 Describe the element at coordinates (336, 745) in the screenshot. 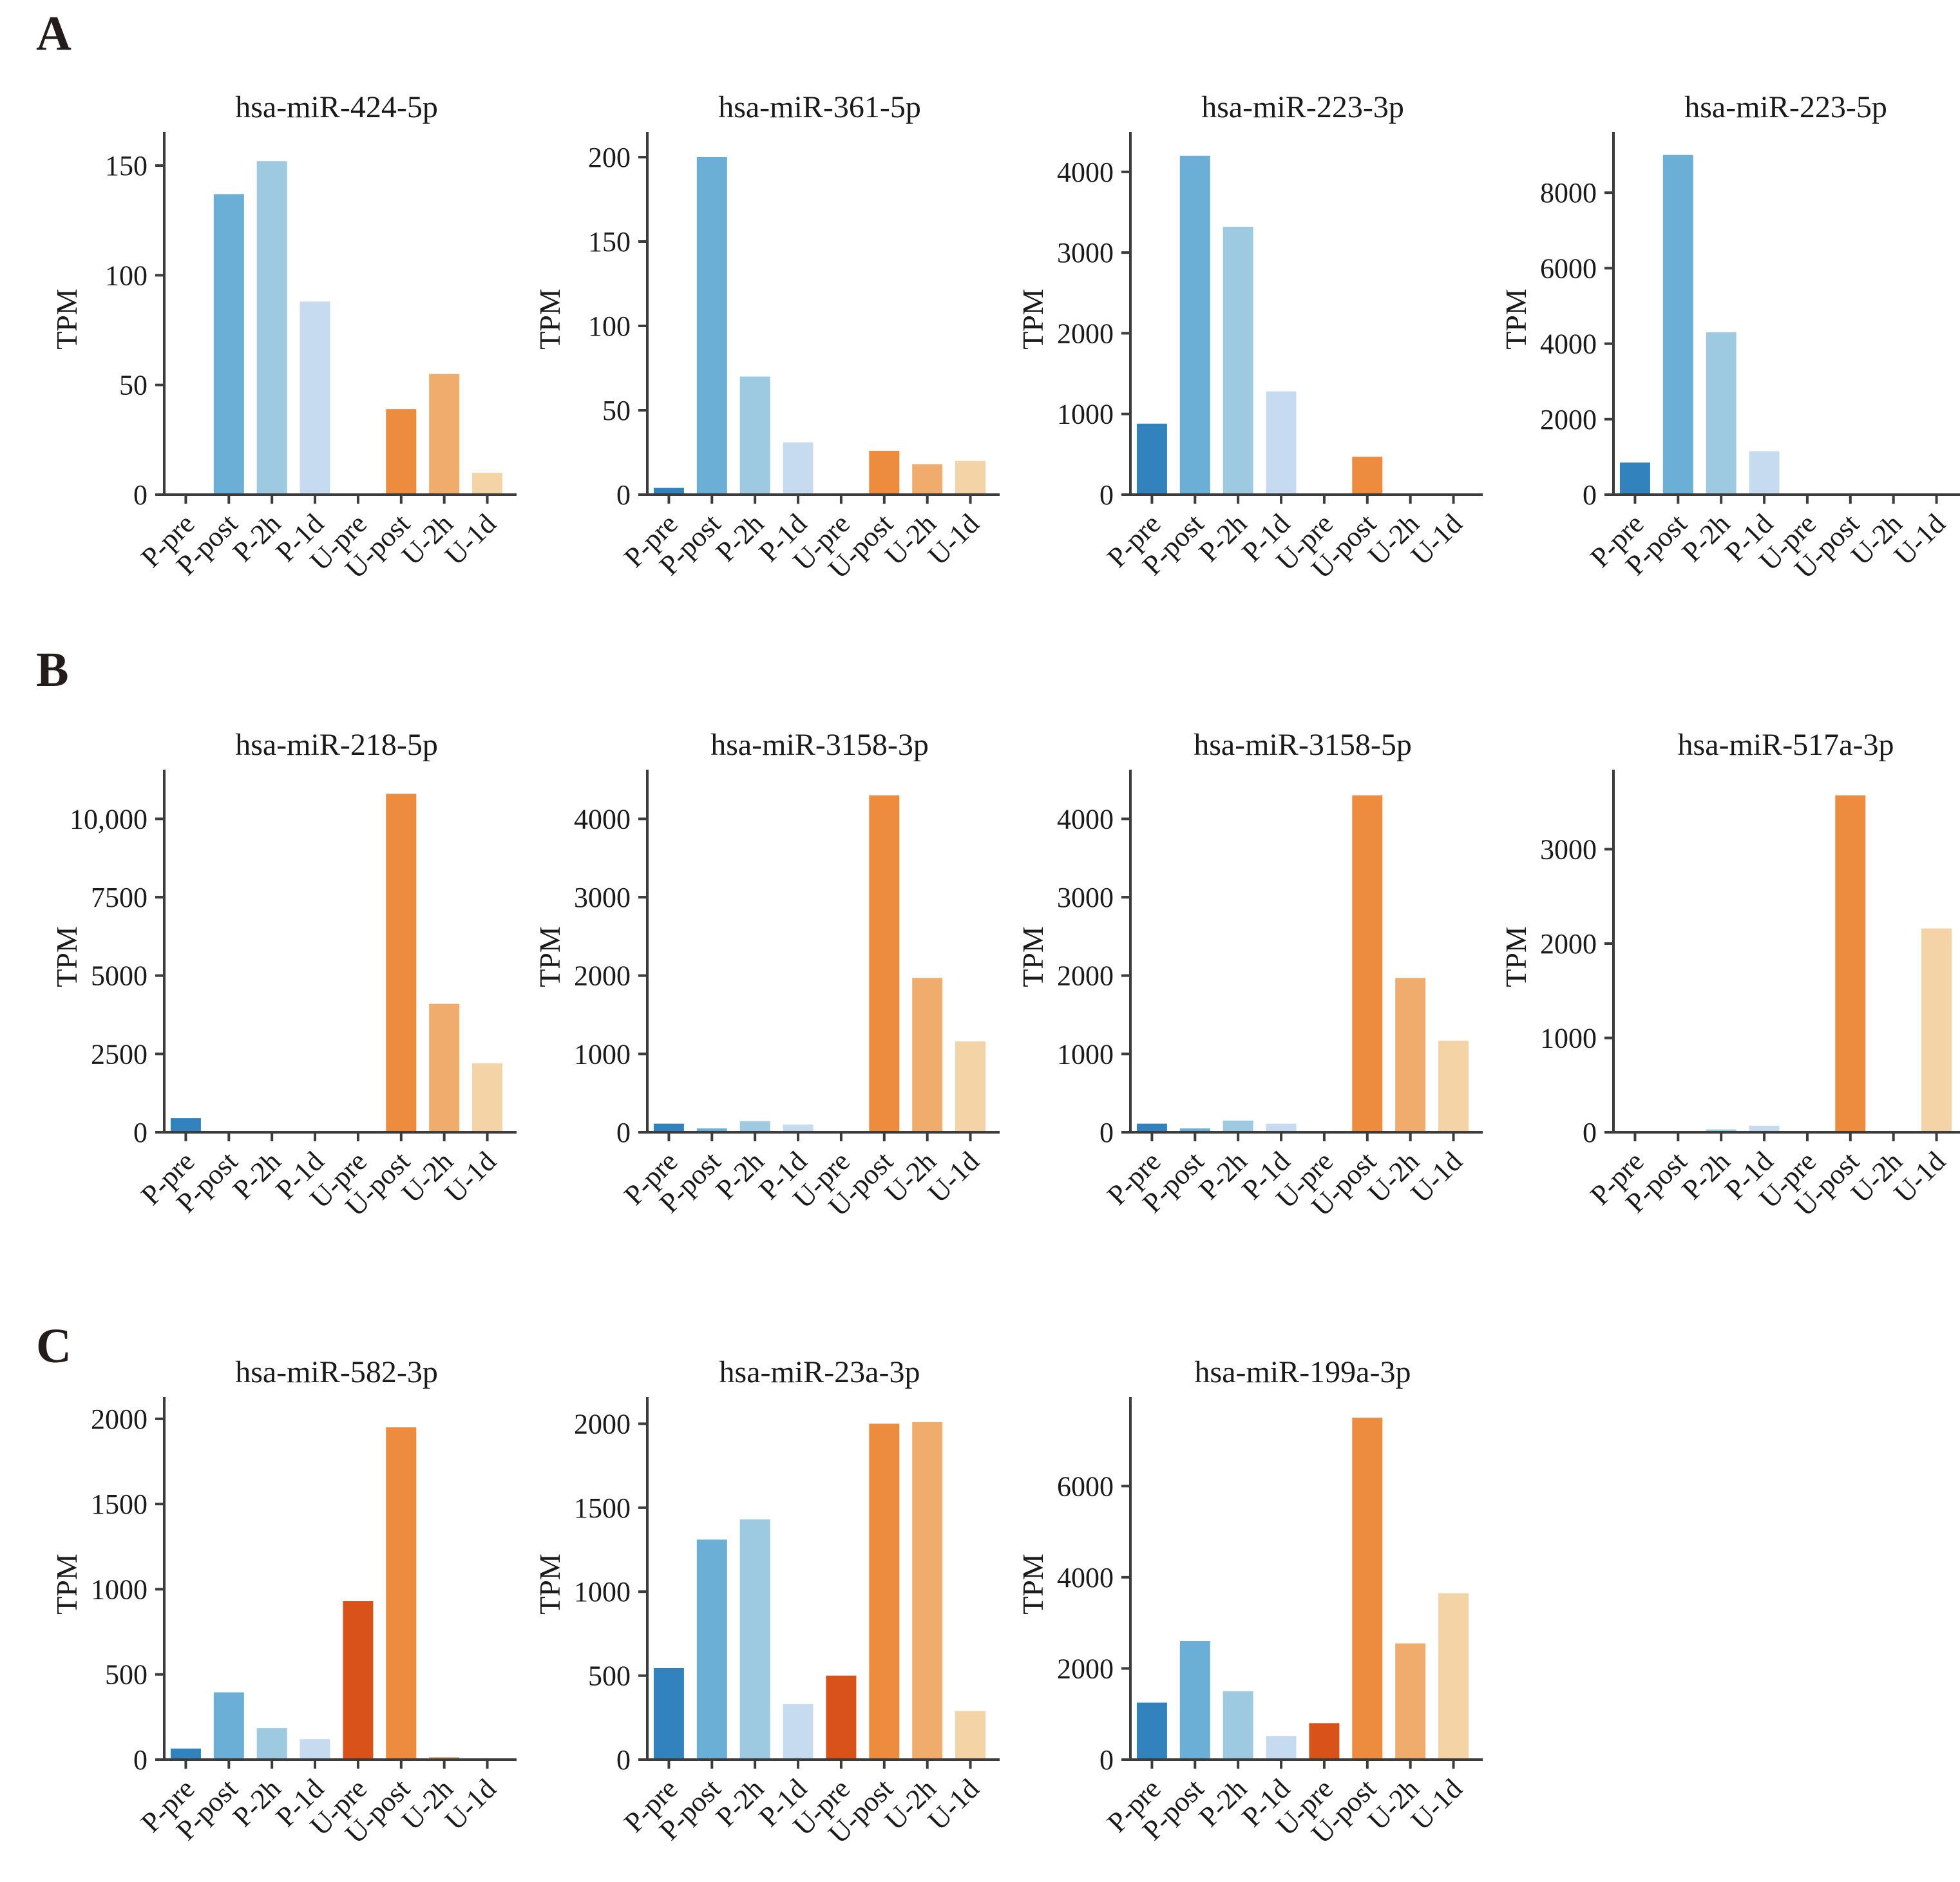

I see `chart-title: hsa-miR-218-5p` at that location.